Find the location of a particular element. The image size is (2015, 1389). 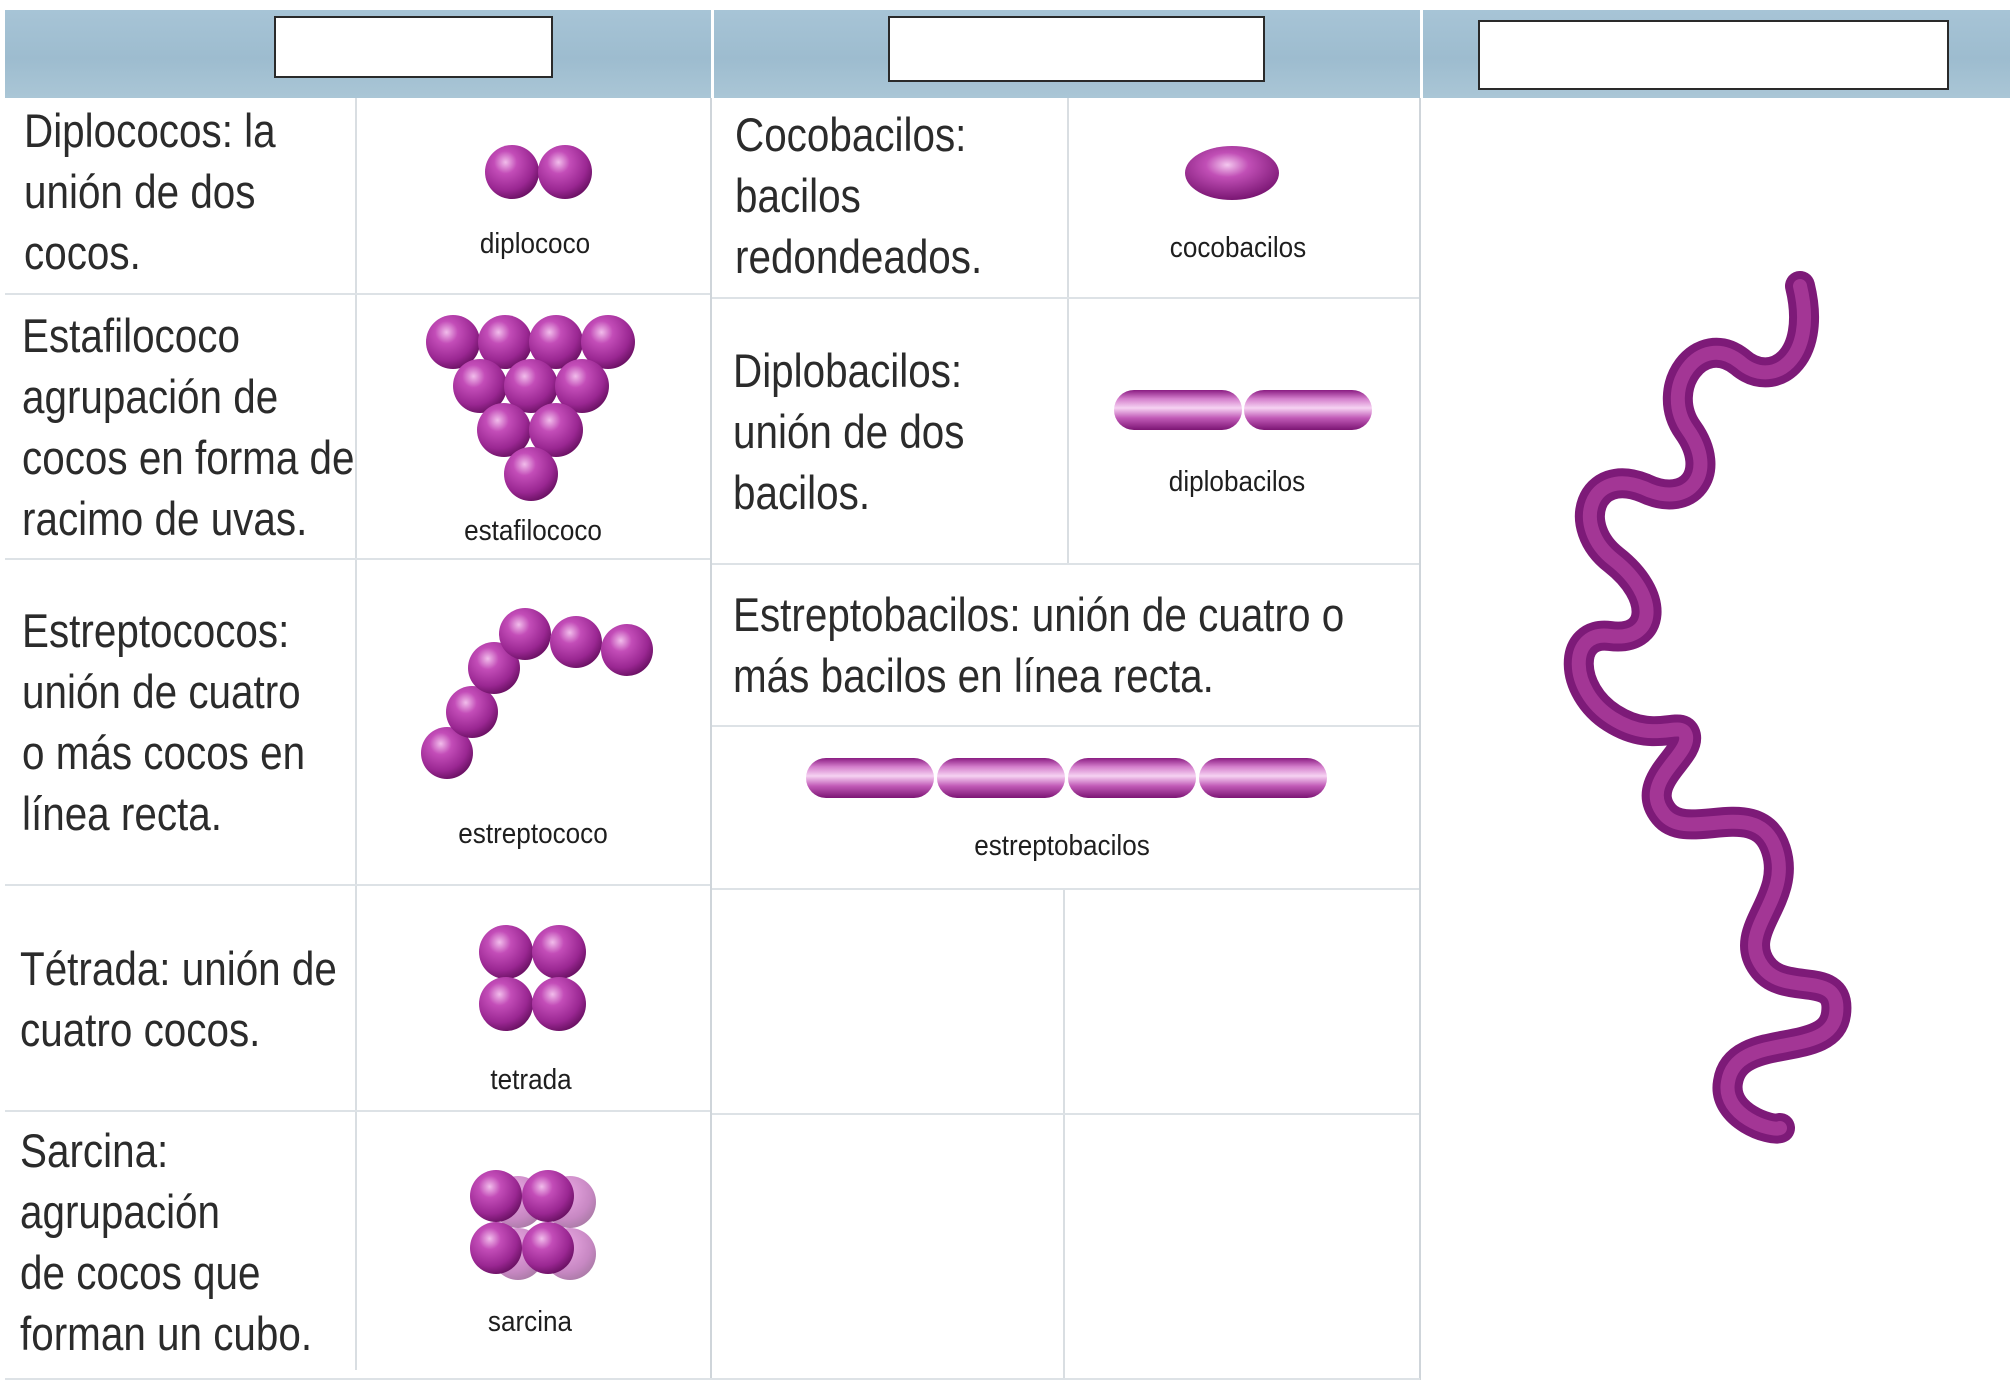

cocobacilos-description: Cocobacilos: bacilos redondeados. is located at coordinates (859, 195).